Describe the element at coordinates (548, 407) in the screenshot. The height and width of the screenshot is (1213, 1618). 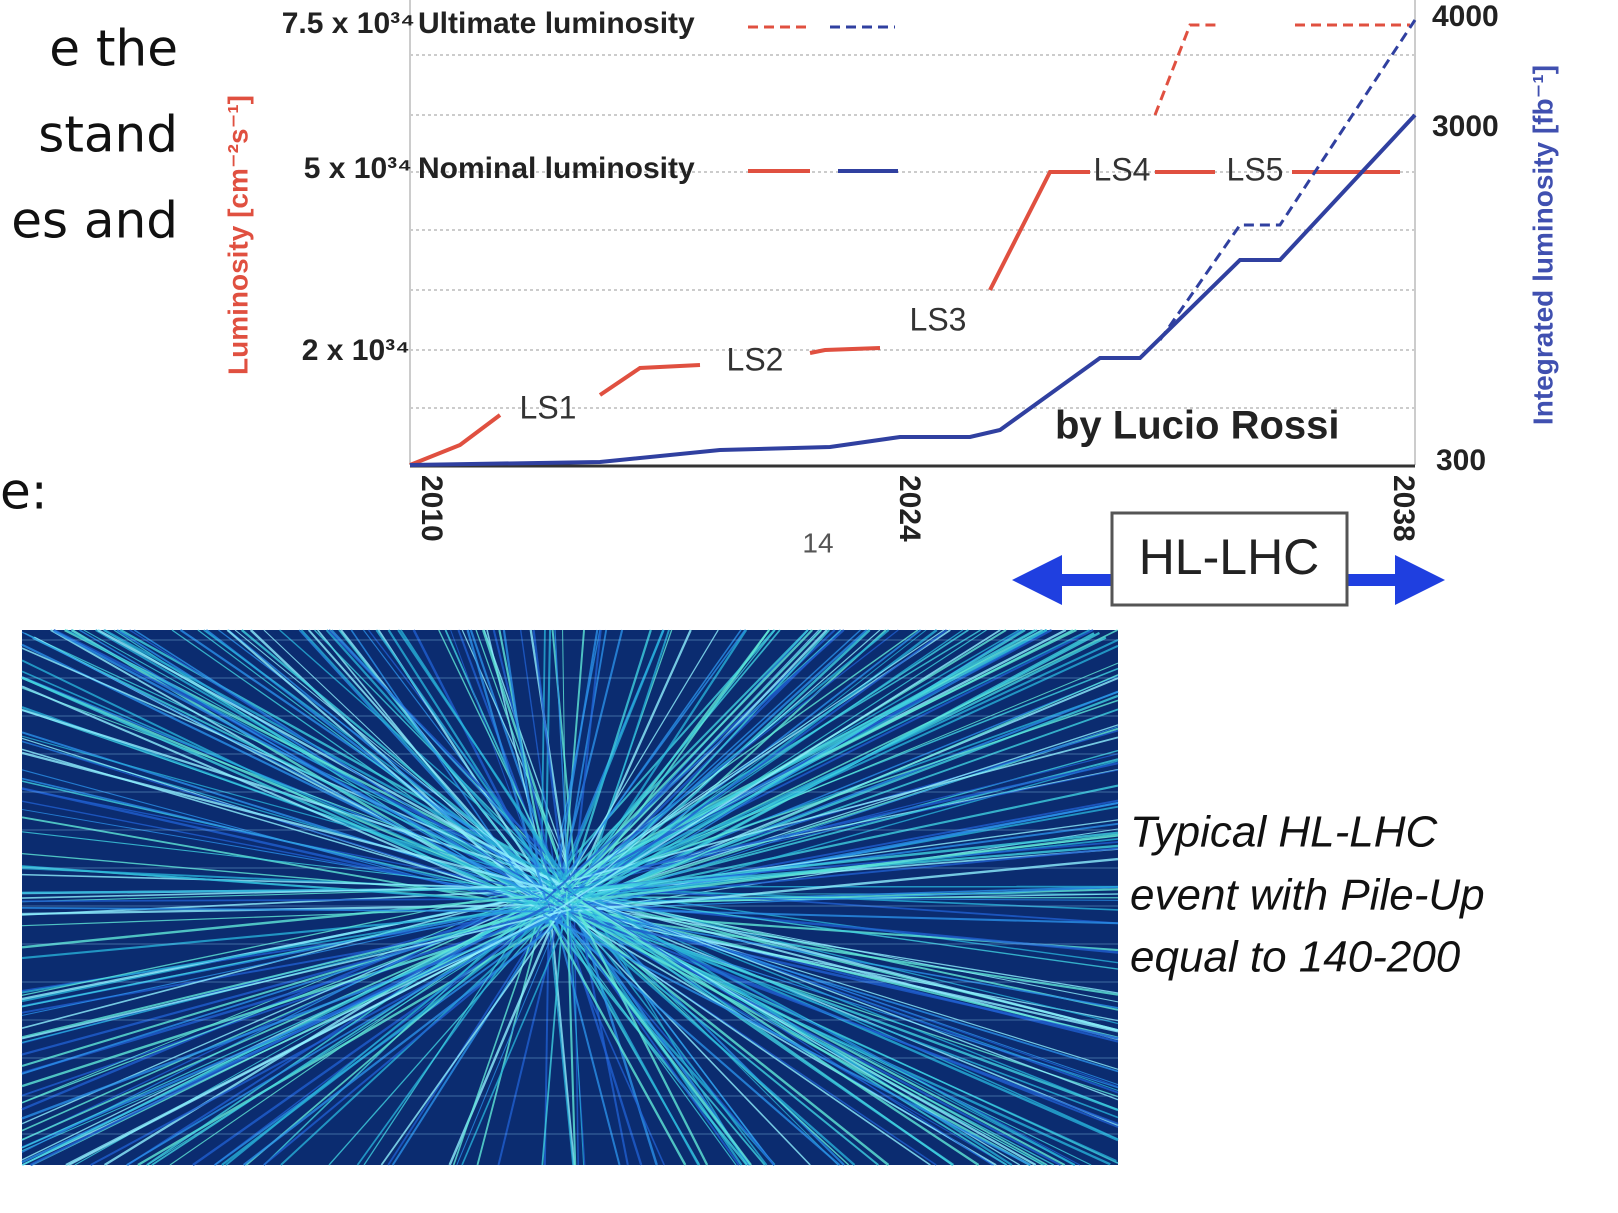
I see `phase-label: LS1` at that location.